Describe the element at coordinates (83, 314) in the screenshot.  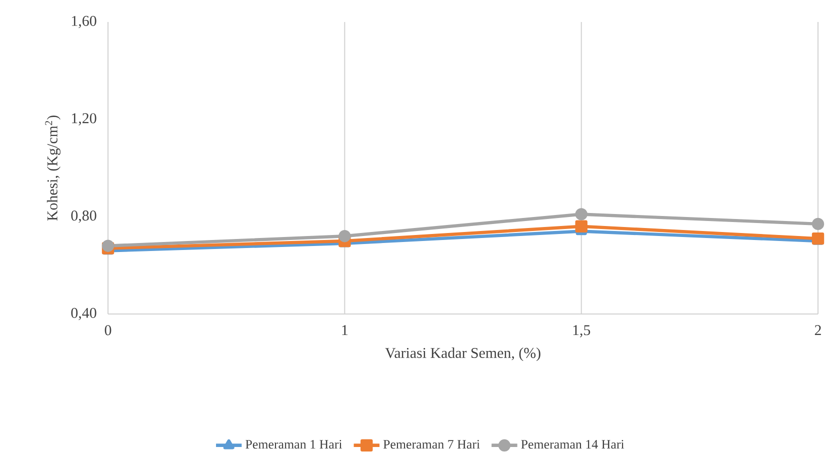
I see `y-tick-label: 0,40` at that location.